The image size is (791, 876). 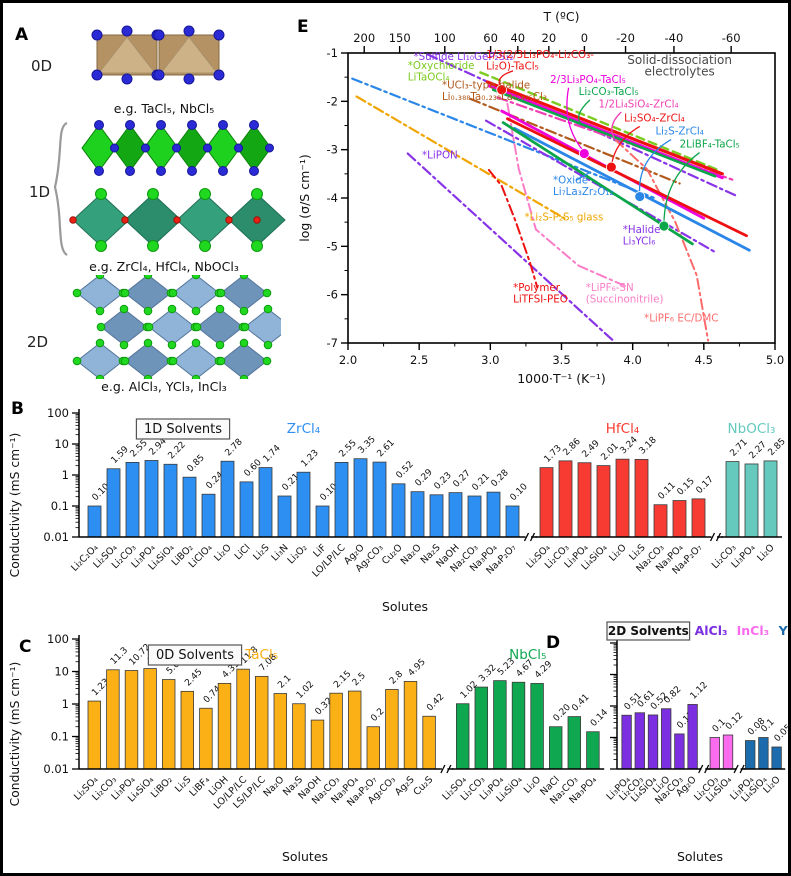 I want to click on series-1/3(2/3Li₃PO₄-Li₂CO₃-Li₂O)-TaCl₅, so click(x=604, y=128).